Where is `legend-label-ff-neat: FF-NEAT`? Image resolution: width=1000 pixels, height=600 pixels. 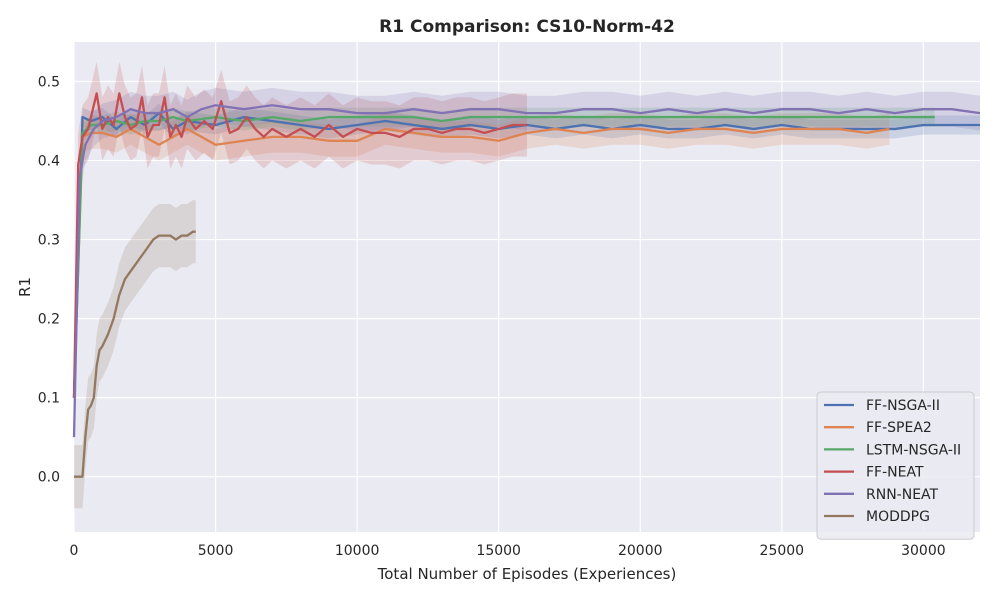 legend-label-ff-neat: FF-NEAT is located at coordinates (895, 473).